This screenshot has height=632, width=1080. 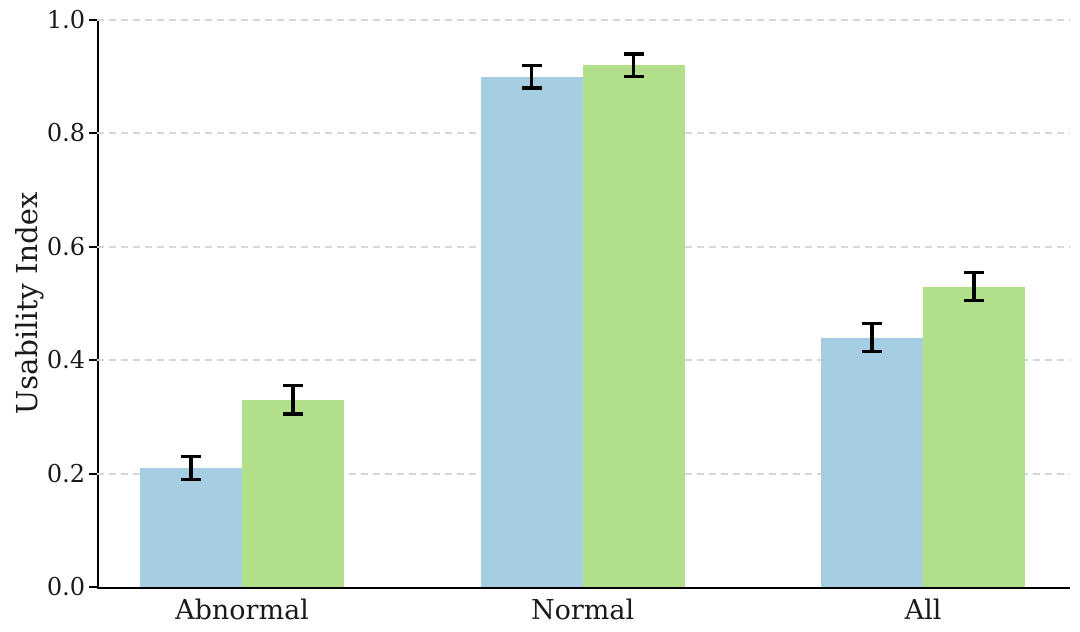 I want to click on x-tick-label-abnormal: Abnormal, so click(x=242, y=610).